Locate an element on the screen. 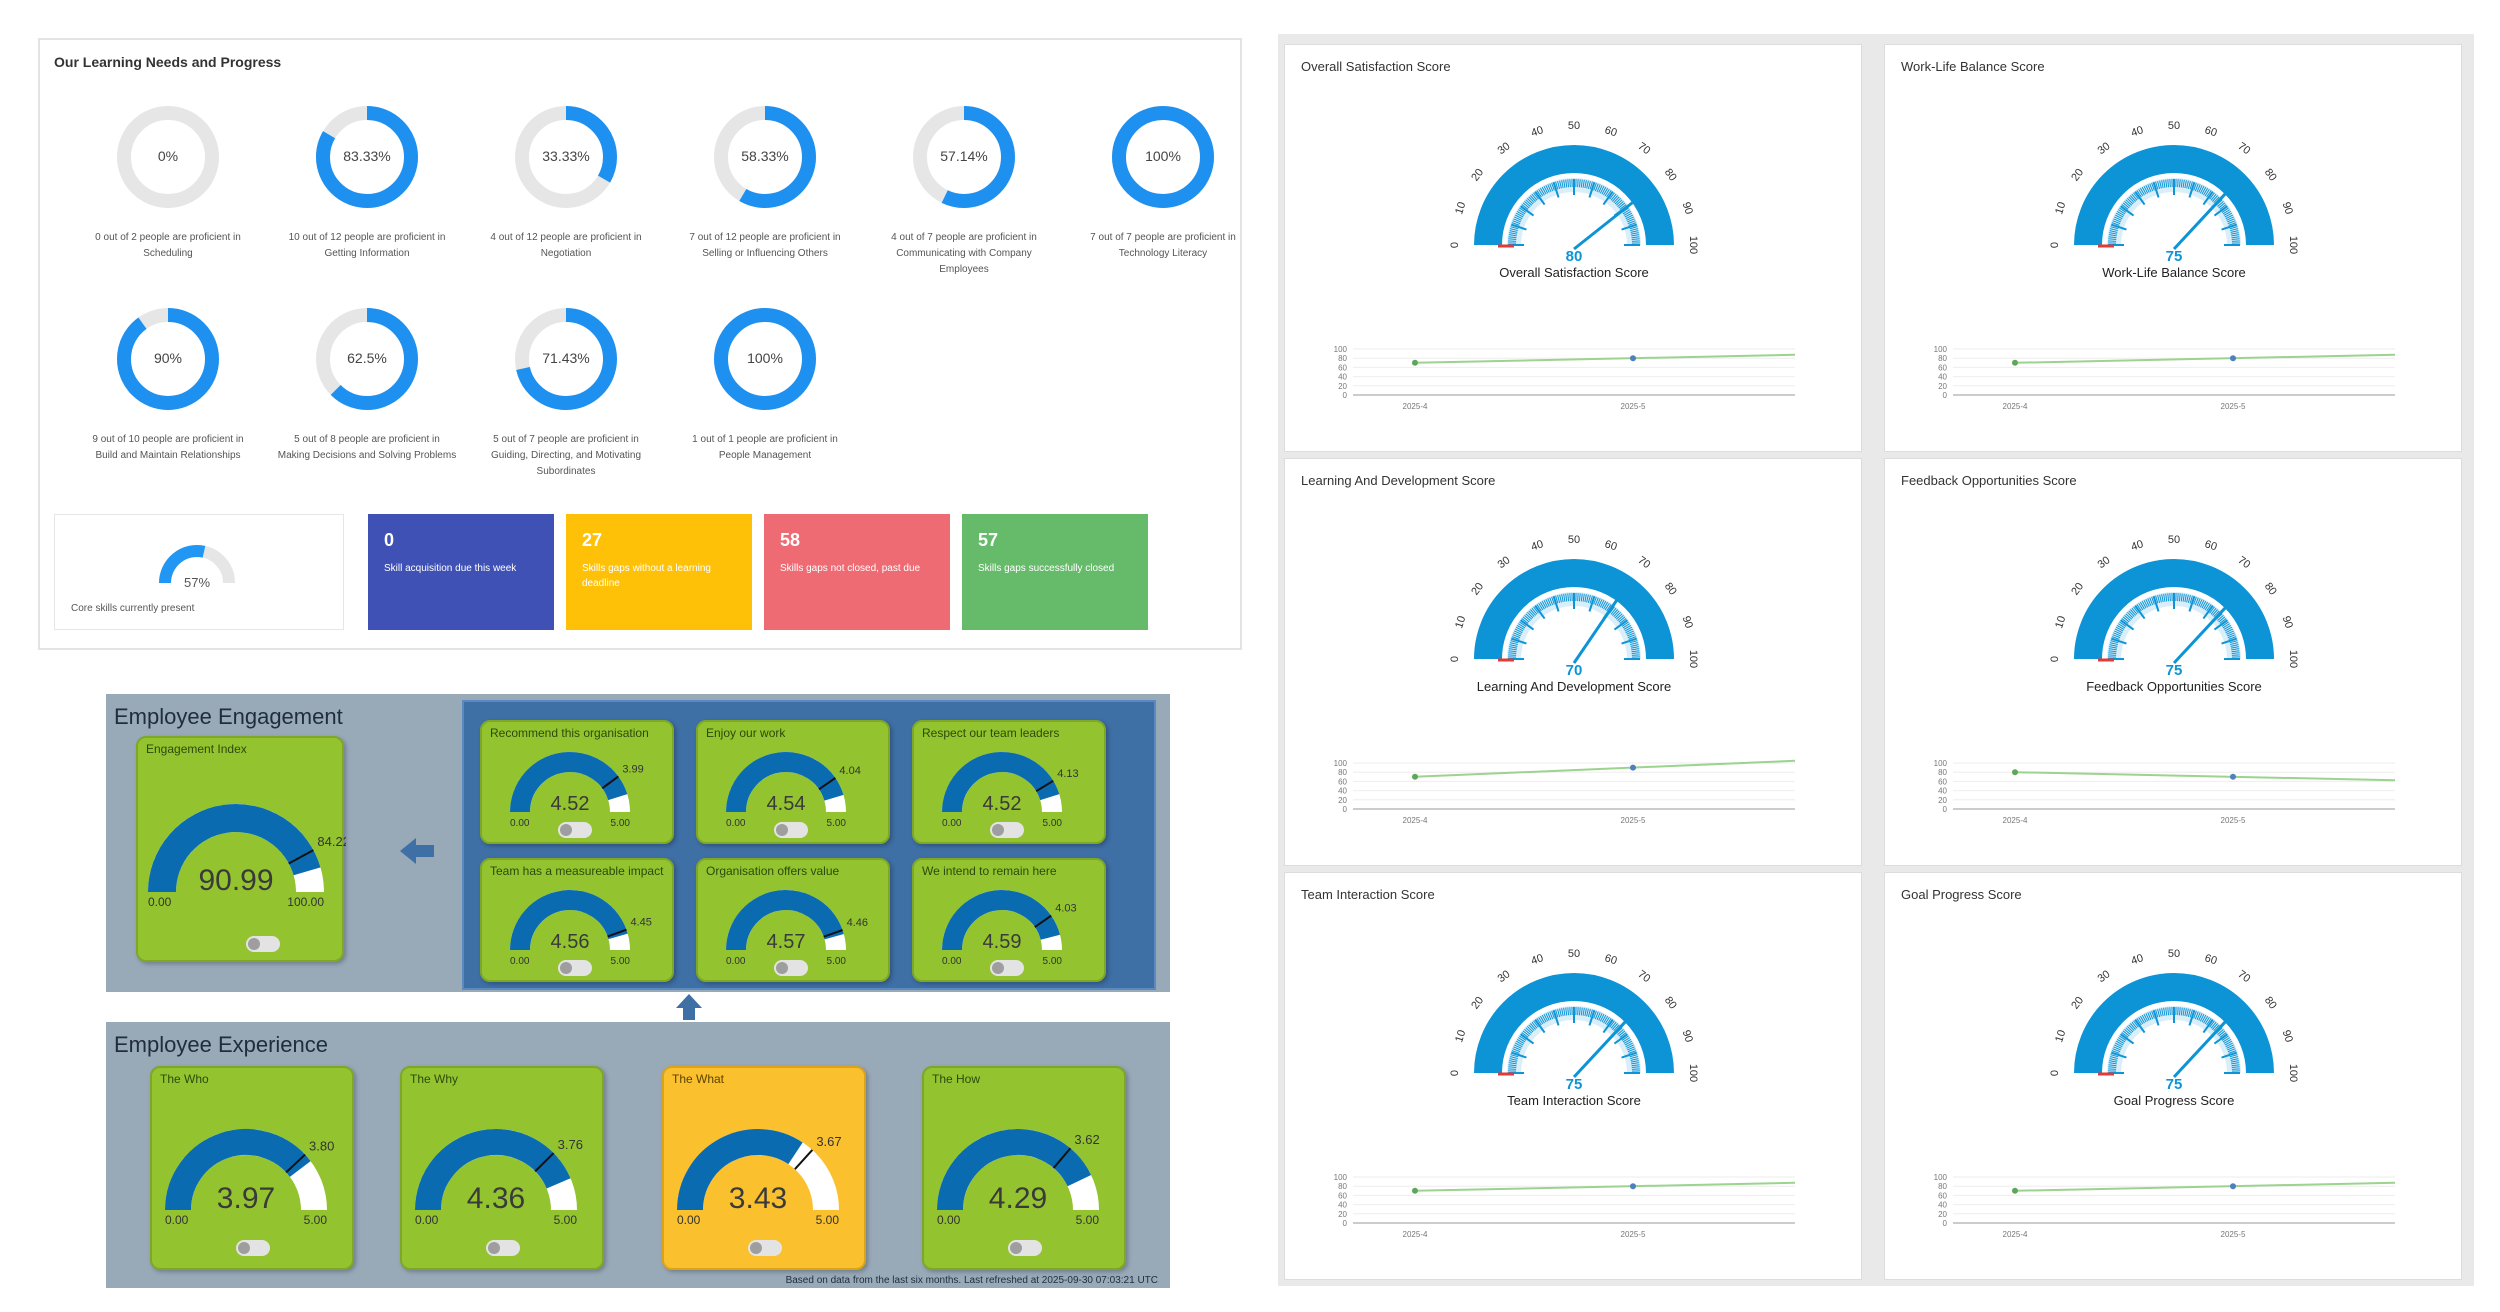 Image resolution: width=2500 pixels, height=1312 pixels. engagement-driver-card: We intend to remain here 4.59 4.03 0.00 5.00 is located at coordinates (1009, 920).